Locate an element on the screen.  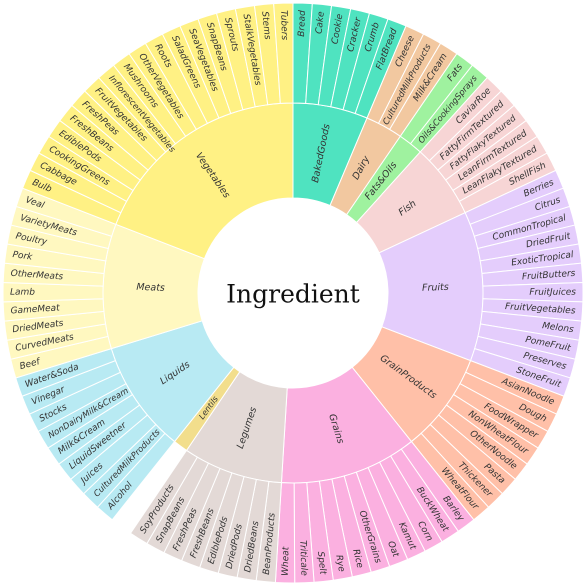
category-label-fruits: Fruits is located at coordinates (435, 288).